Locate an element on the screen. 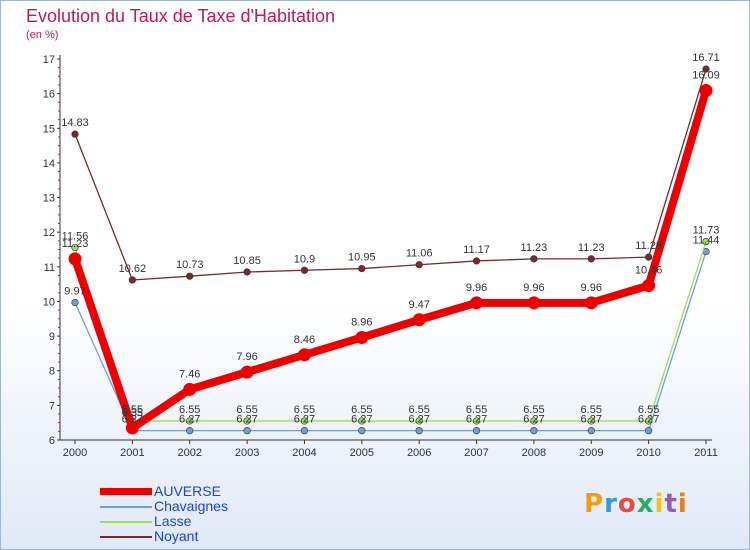 The image size is (750, 550). data-label: 11.06 is located at coordinates (419, 254).